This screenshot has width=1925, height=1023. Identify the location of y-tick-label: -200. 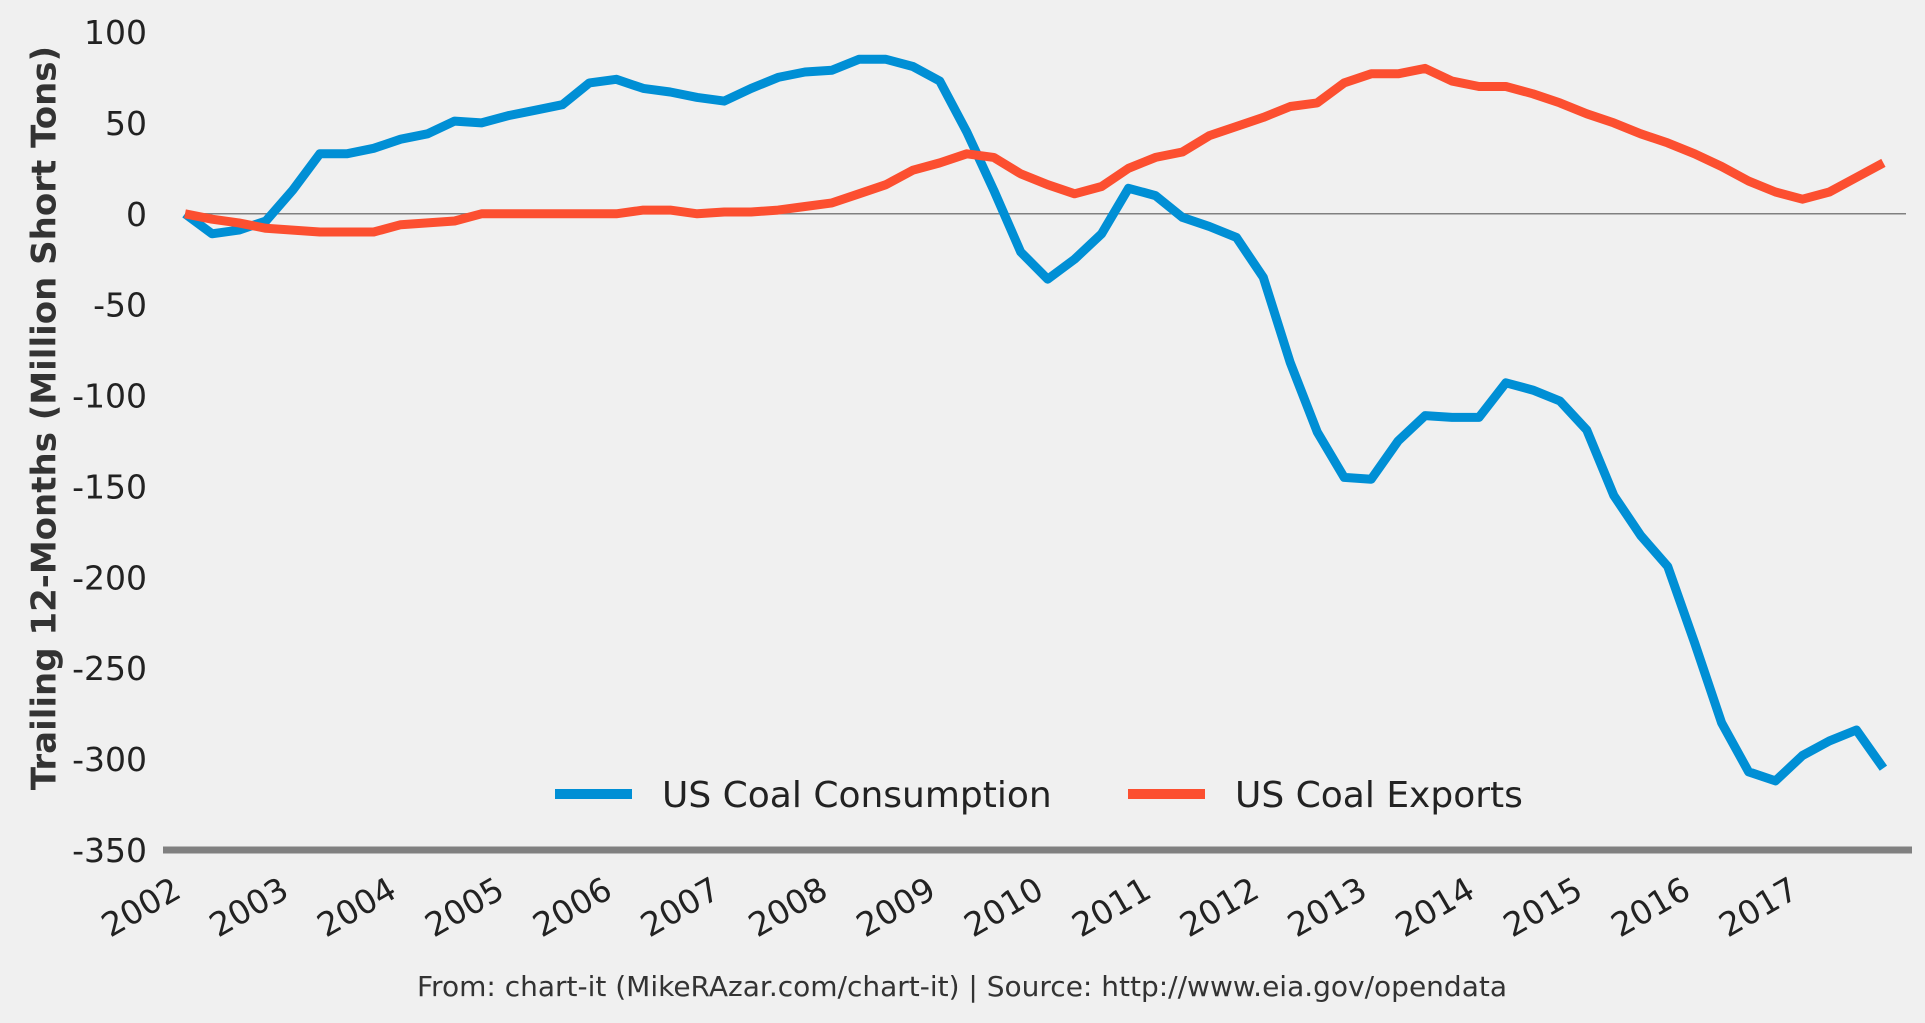
(109, 577).